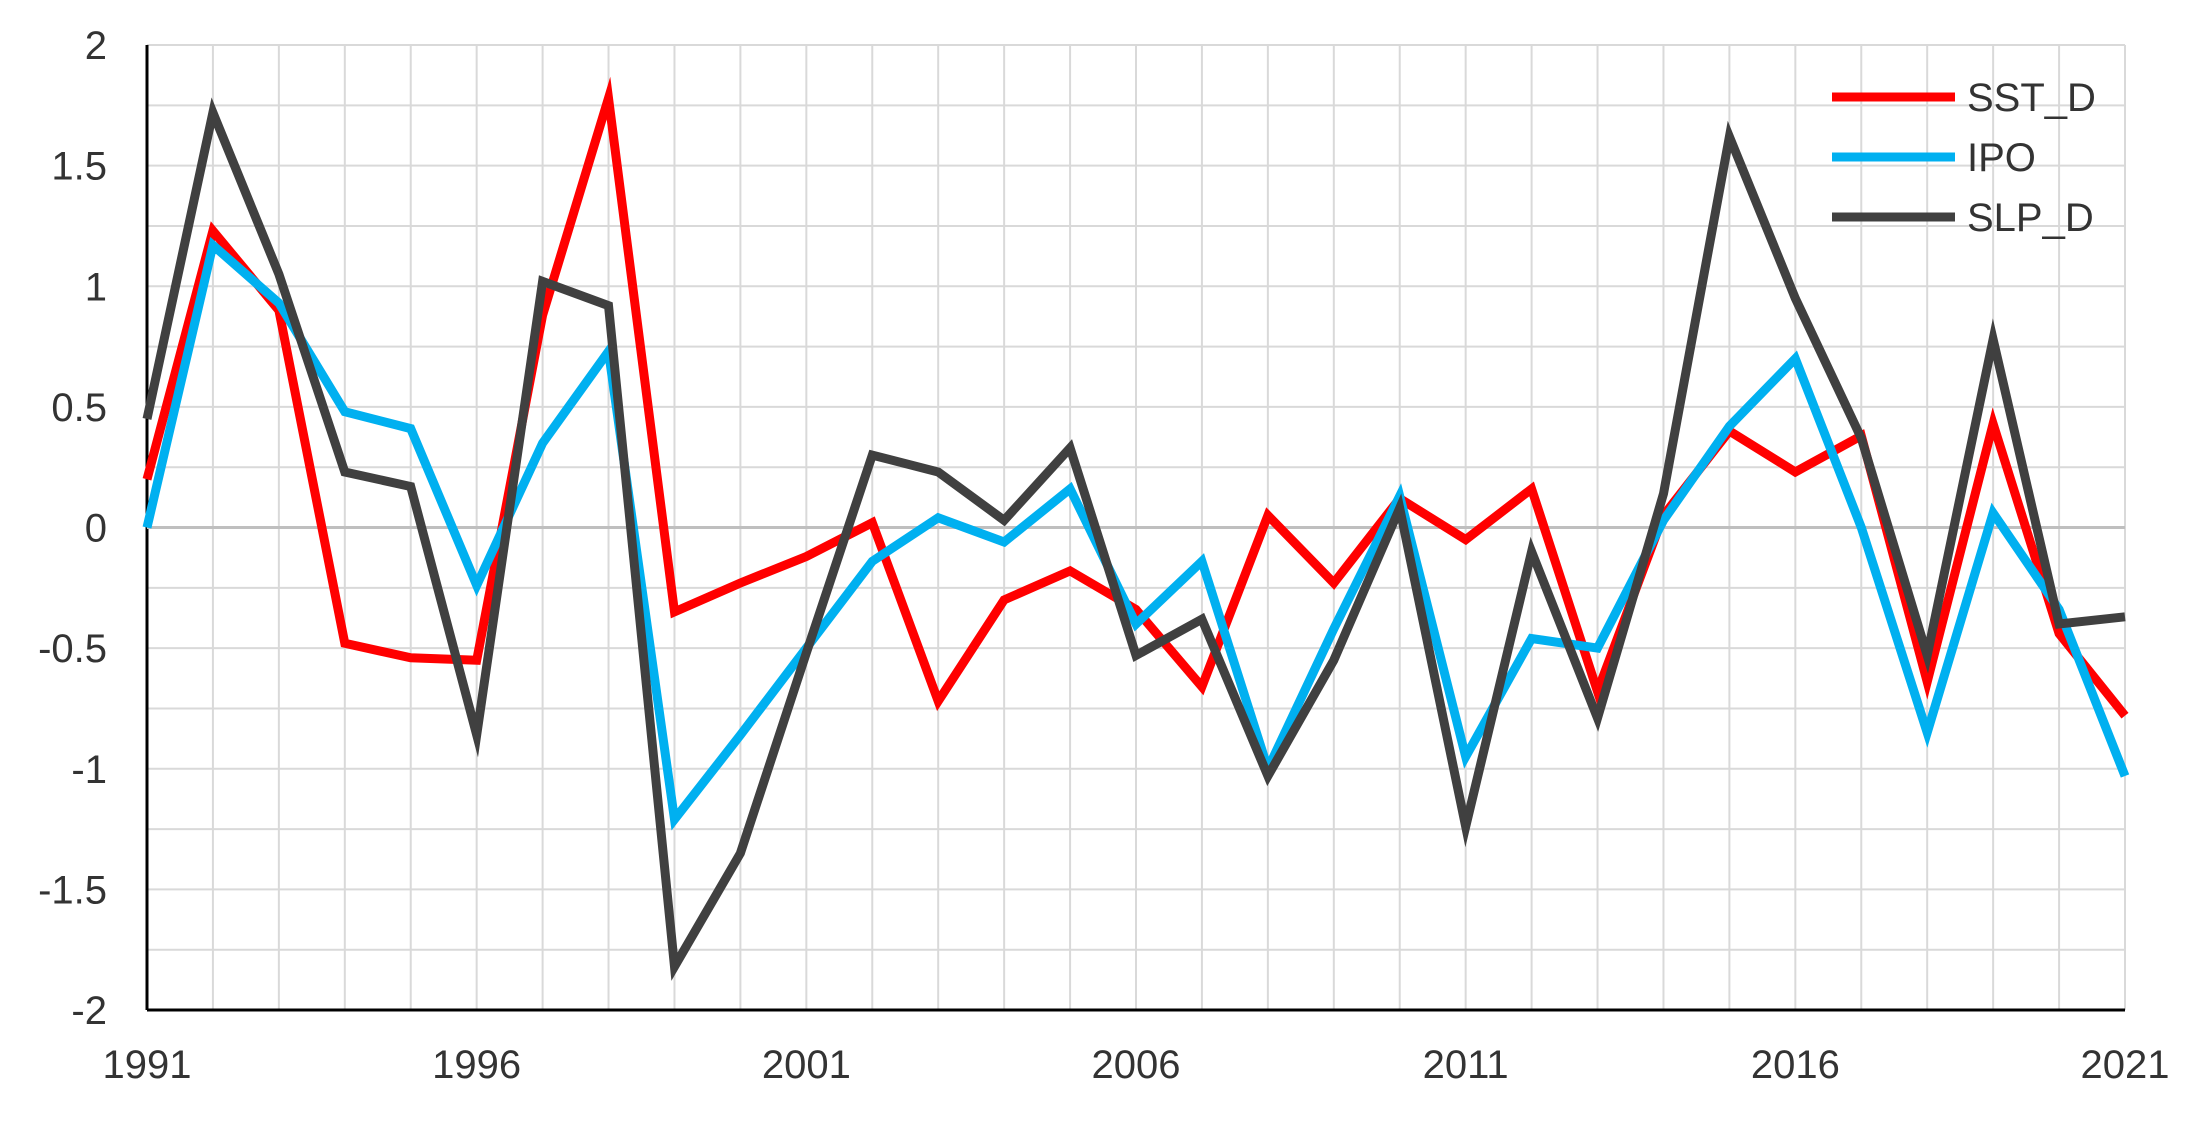 This screenshot has height=1130, width=2190. I want to click on y-tick-label: -2, so click(89, 1011).